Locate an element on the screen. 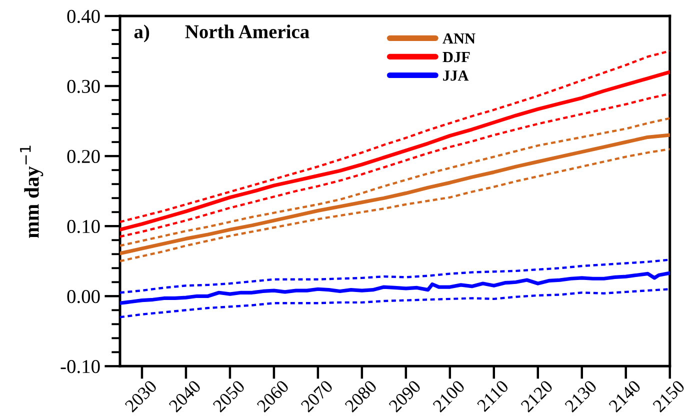  y-tick-label: 0.10 is located at coordinates (83, 227).